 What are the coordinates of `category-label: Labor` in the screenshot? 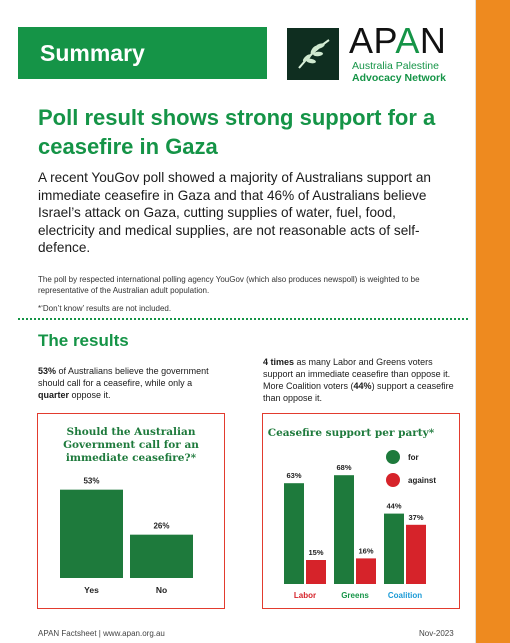 It's located at (305, 595).